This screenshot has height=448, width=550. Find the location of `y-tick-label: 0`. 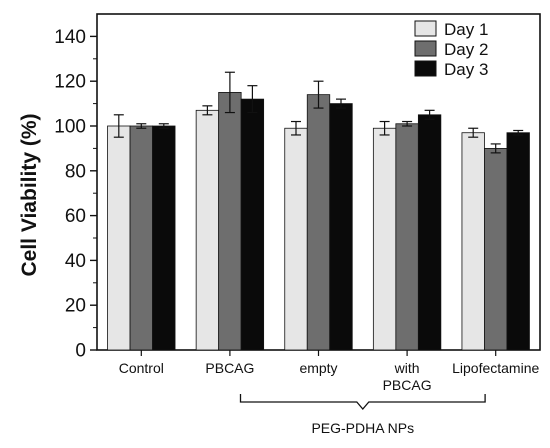

y-tick-label: 0 is located at coordinates (80, 351).